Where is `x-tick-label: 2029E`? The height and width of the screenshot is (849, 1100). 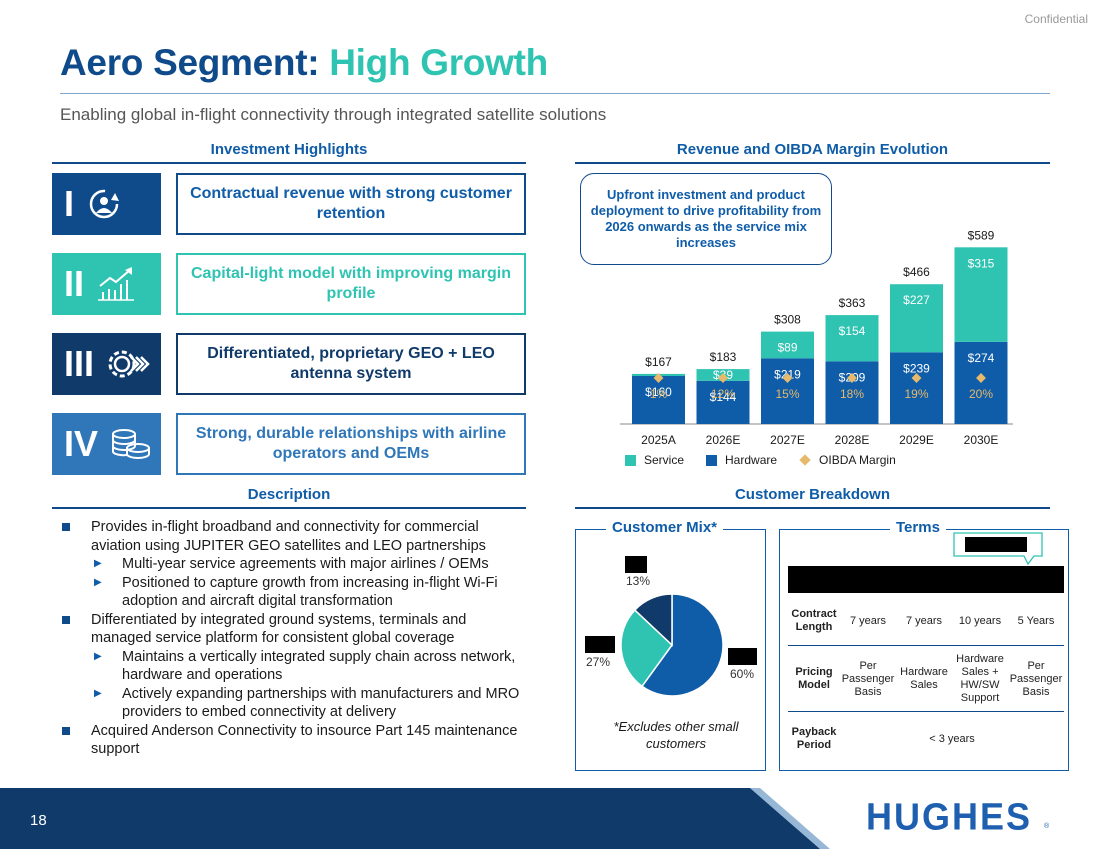 x-tick-label: 2029E is located at coordinates (916, 440).